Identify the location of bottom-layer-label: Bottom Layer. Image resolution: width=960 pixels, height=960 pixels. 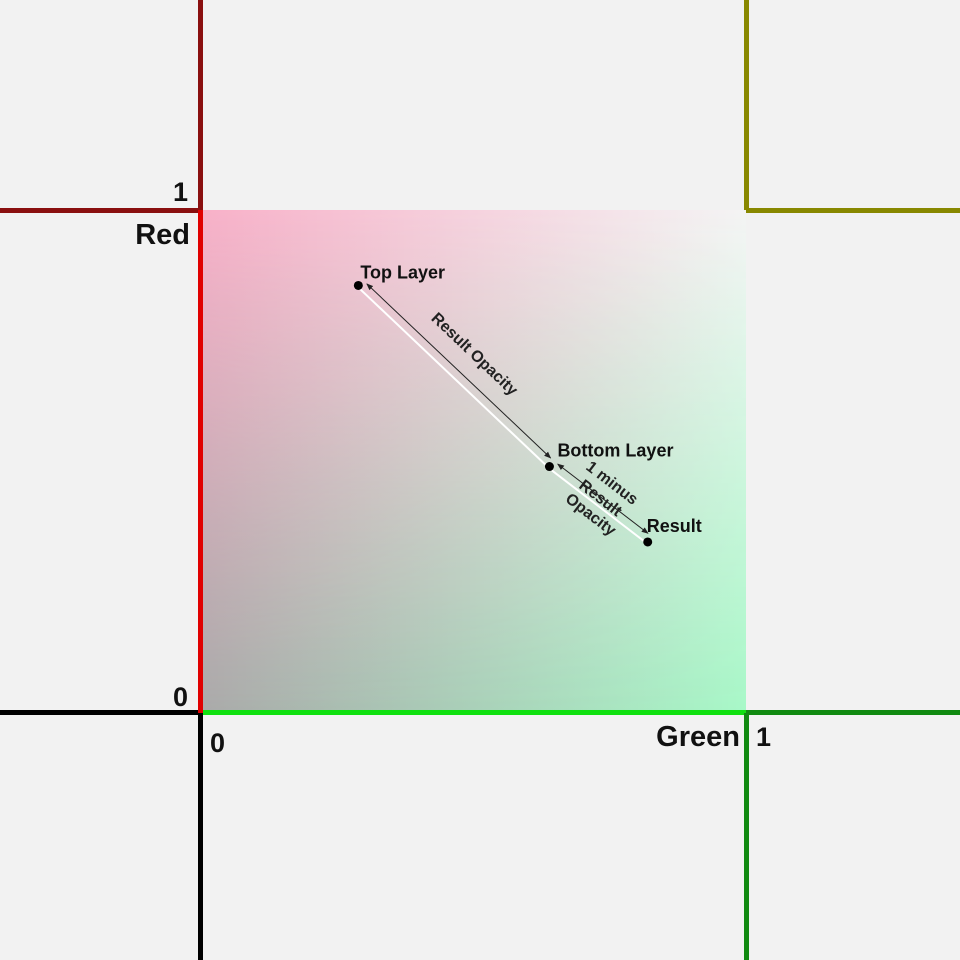
(615, 451).